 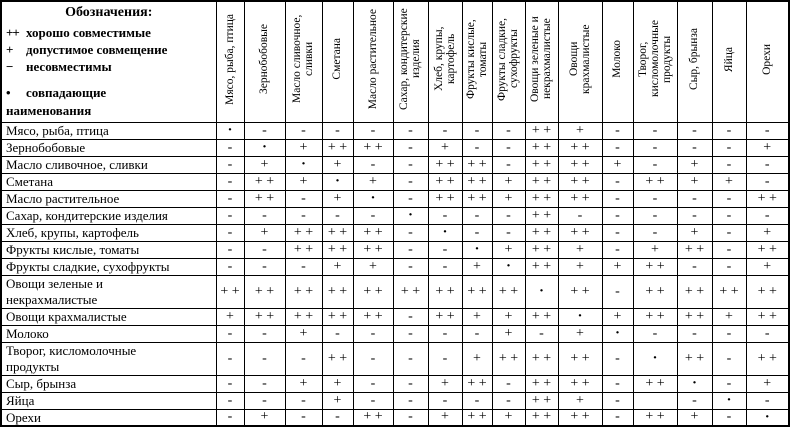 I want to click on row-label: Зернобобовые, so click(x=108, y=147).